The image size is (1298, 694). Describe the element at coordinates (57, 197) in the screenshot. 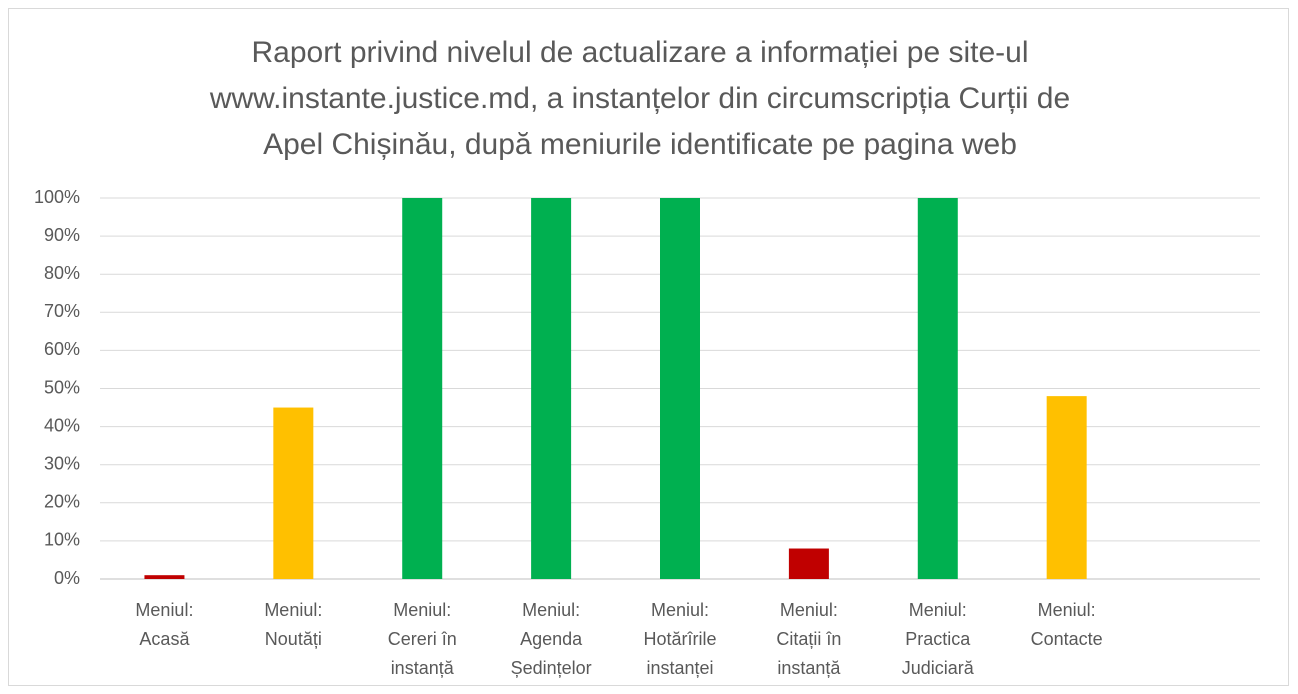

I see `y-tick-label: 100%` at that location.